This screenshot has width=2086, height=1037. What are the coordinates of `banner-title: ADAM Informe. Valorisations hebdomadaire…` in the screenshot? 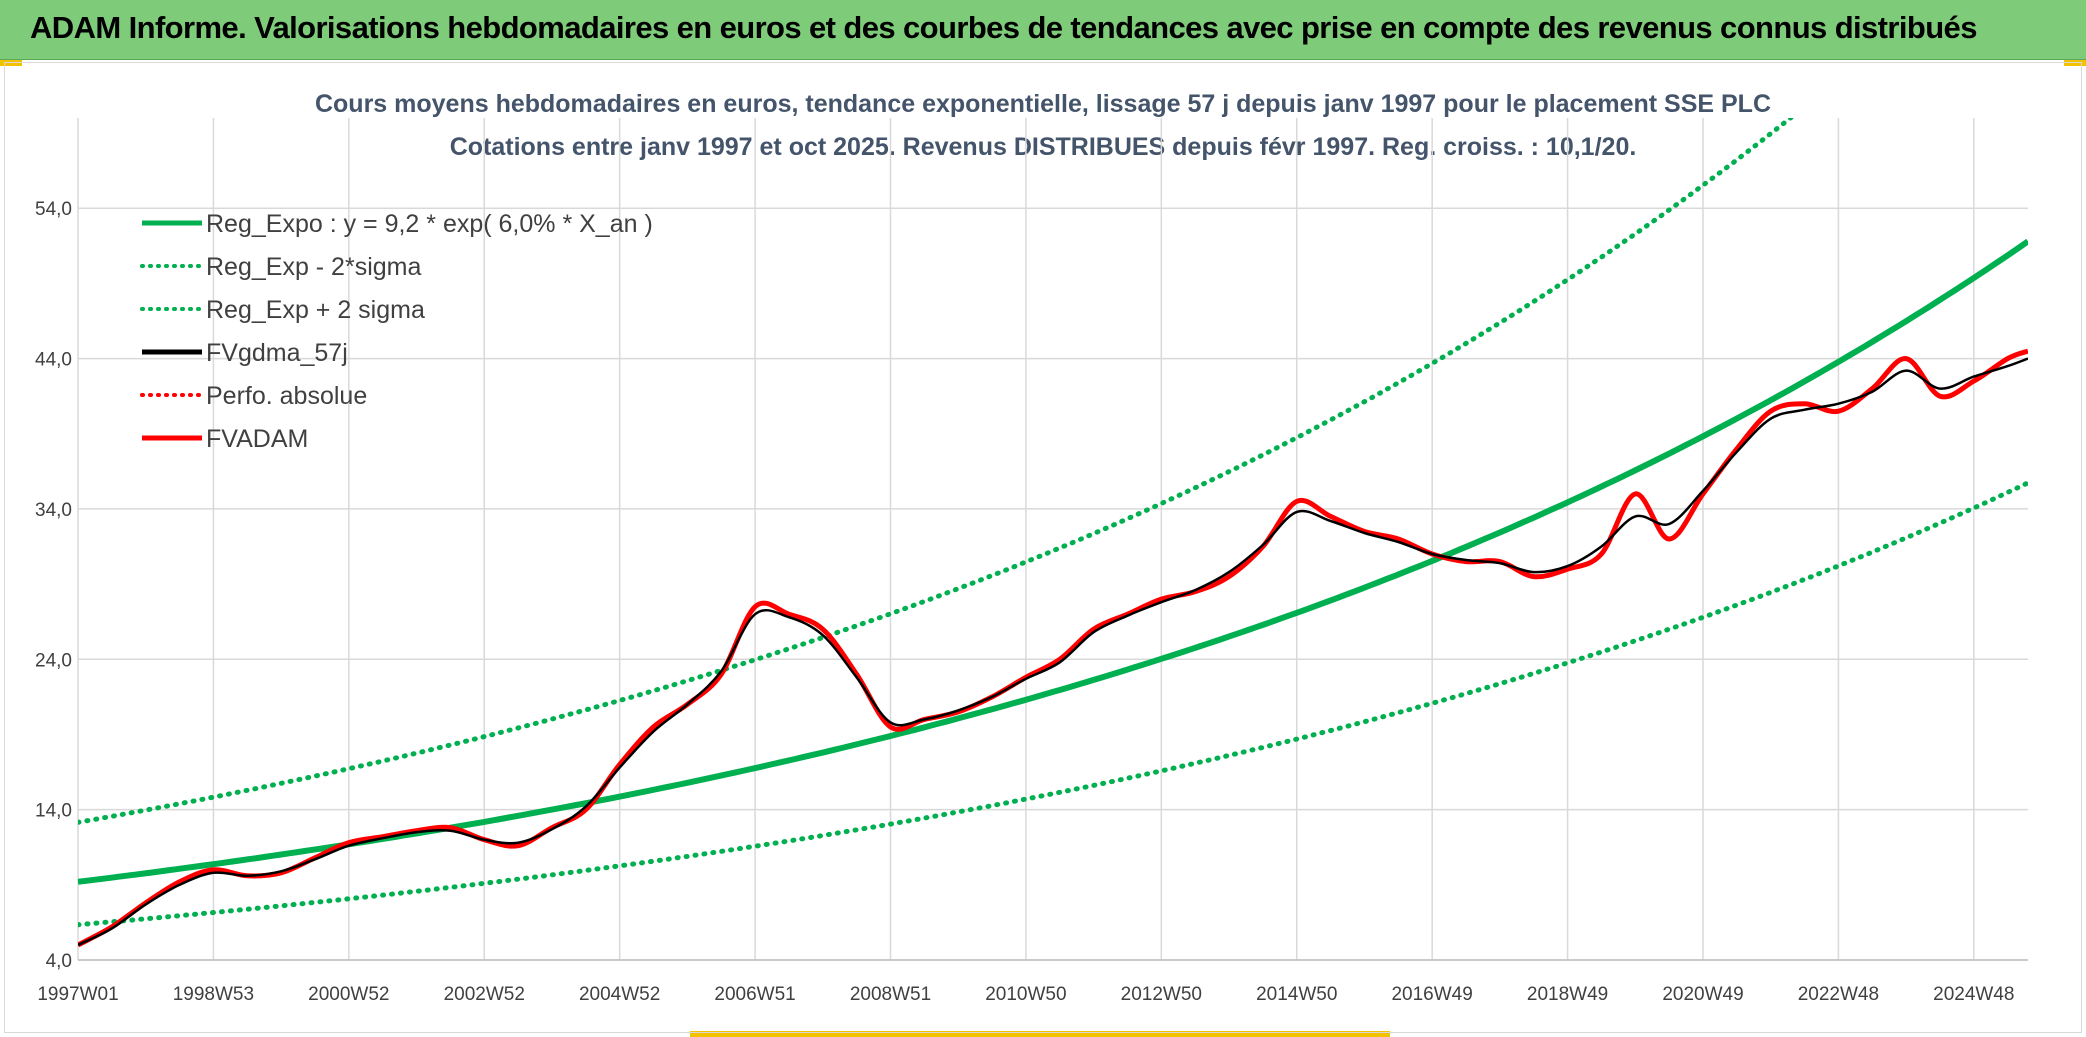 It's located at (1003, 27).